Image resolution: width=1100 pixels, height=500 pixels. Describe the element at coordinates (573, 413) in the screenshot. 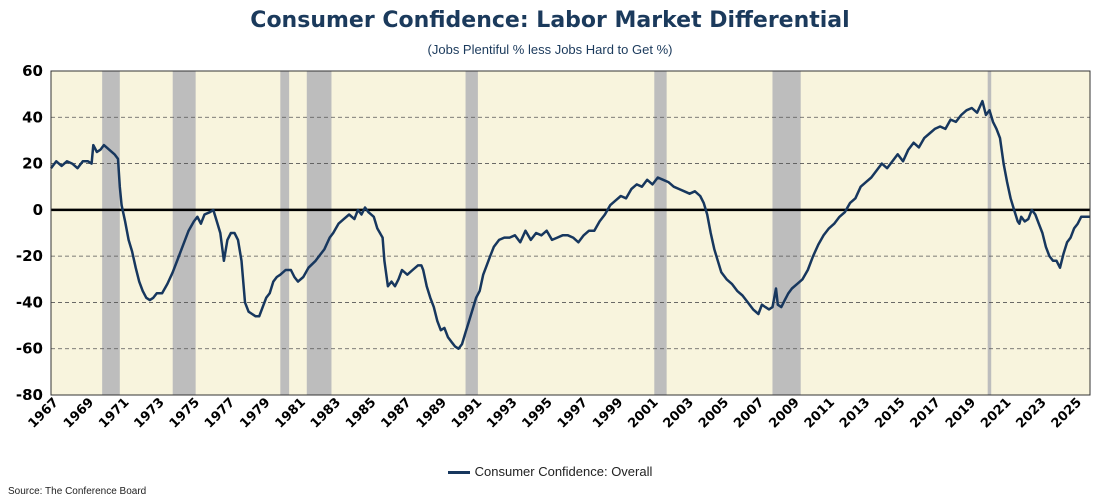

I see `x-tick-label: 1997` at that location.